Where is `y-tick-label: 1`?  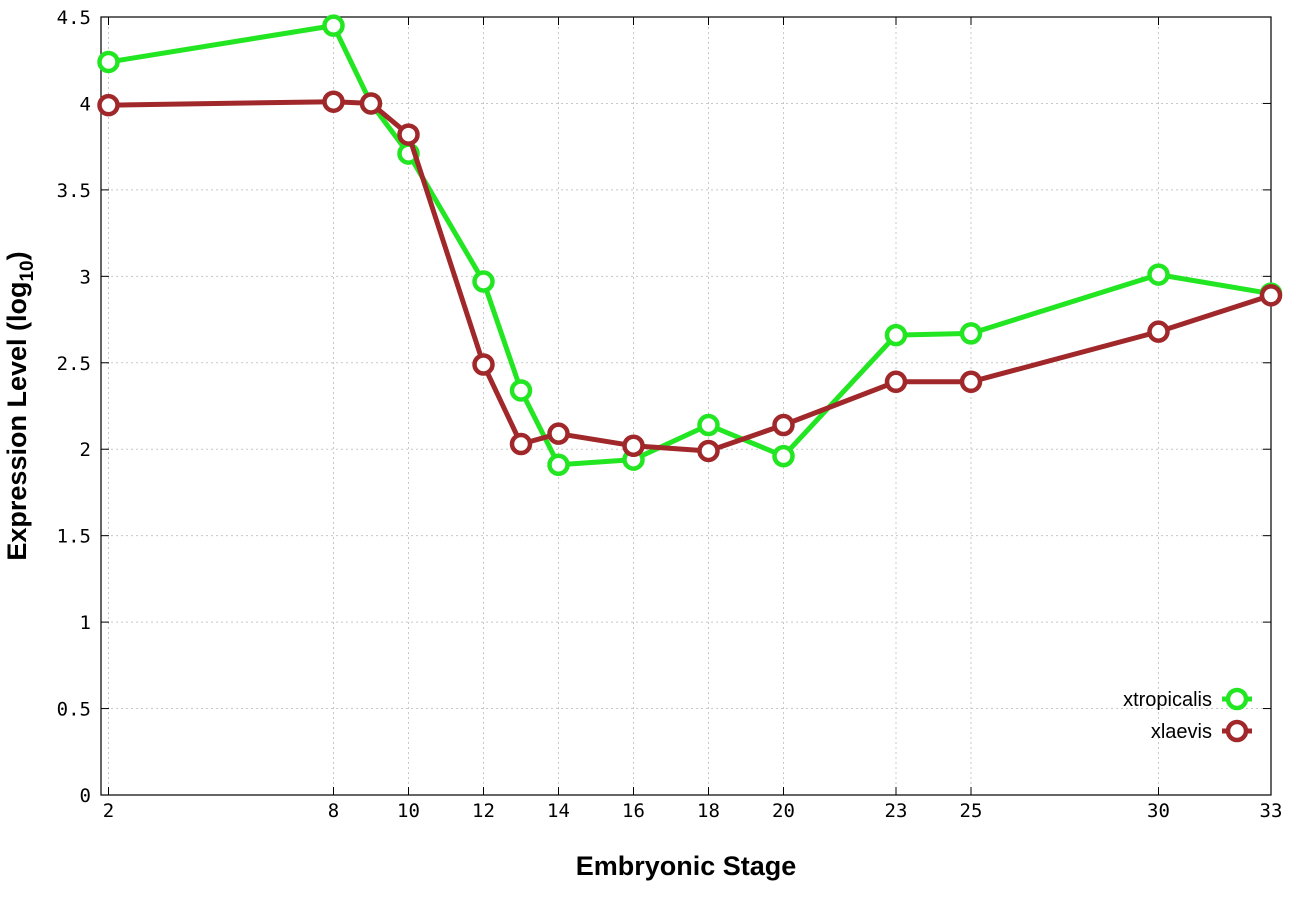
y-tick-label: 1 is located at coordinates (85, 623).